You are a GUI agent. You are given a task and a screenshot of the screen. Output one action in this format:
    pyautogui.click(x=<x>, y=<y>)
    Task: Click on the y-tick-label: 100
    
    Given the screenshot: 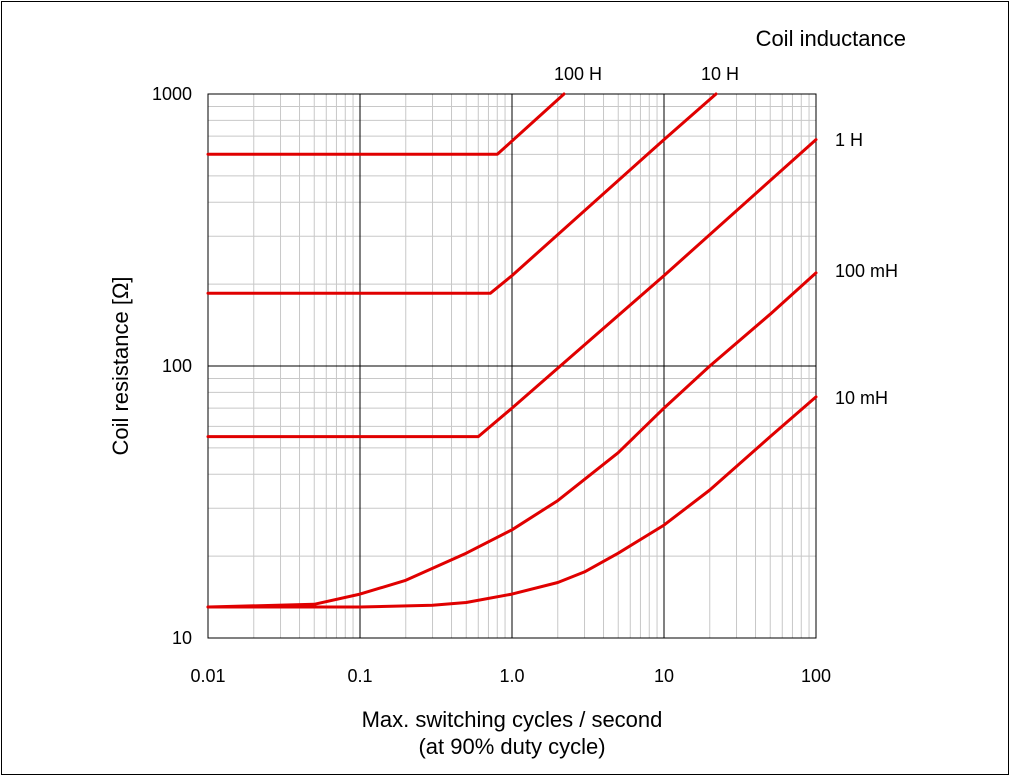 What is the action you would take?
    pyautogui.click(x=177, y=366)
    